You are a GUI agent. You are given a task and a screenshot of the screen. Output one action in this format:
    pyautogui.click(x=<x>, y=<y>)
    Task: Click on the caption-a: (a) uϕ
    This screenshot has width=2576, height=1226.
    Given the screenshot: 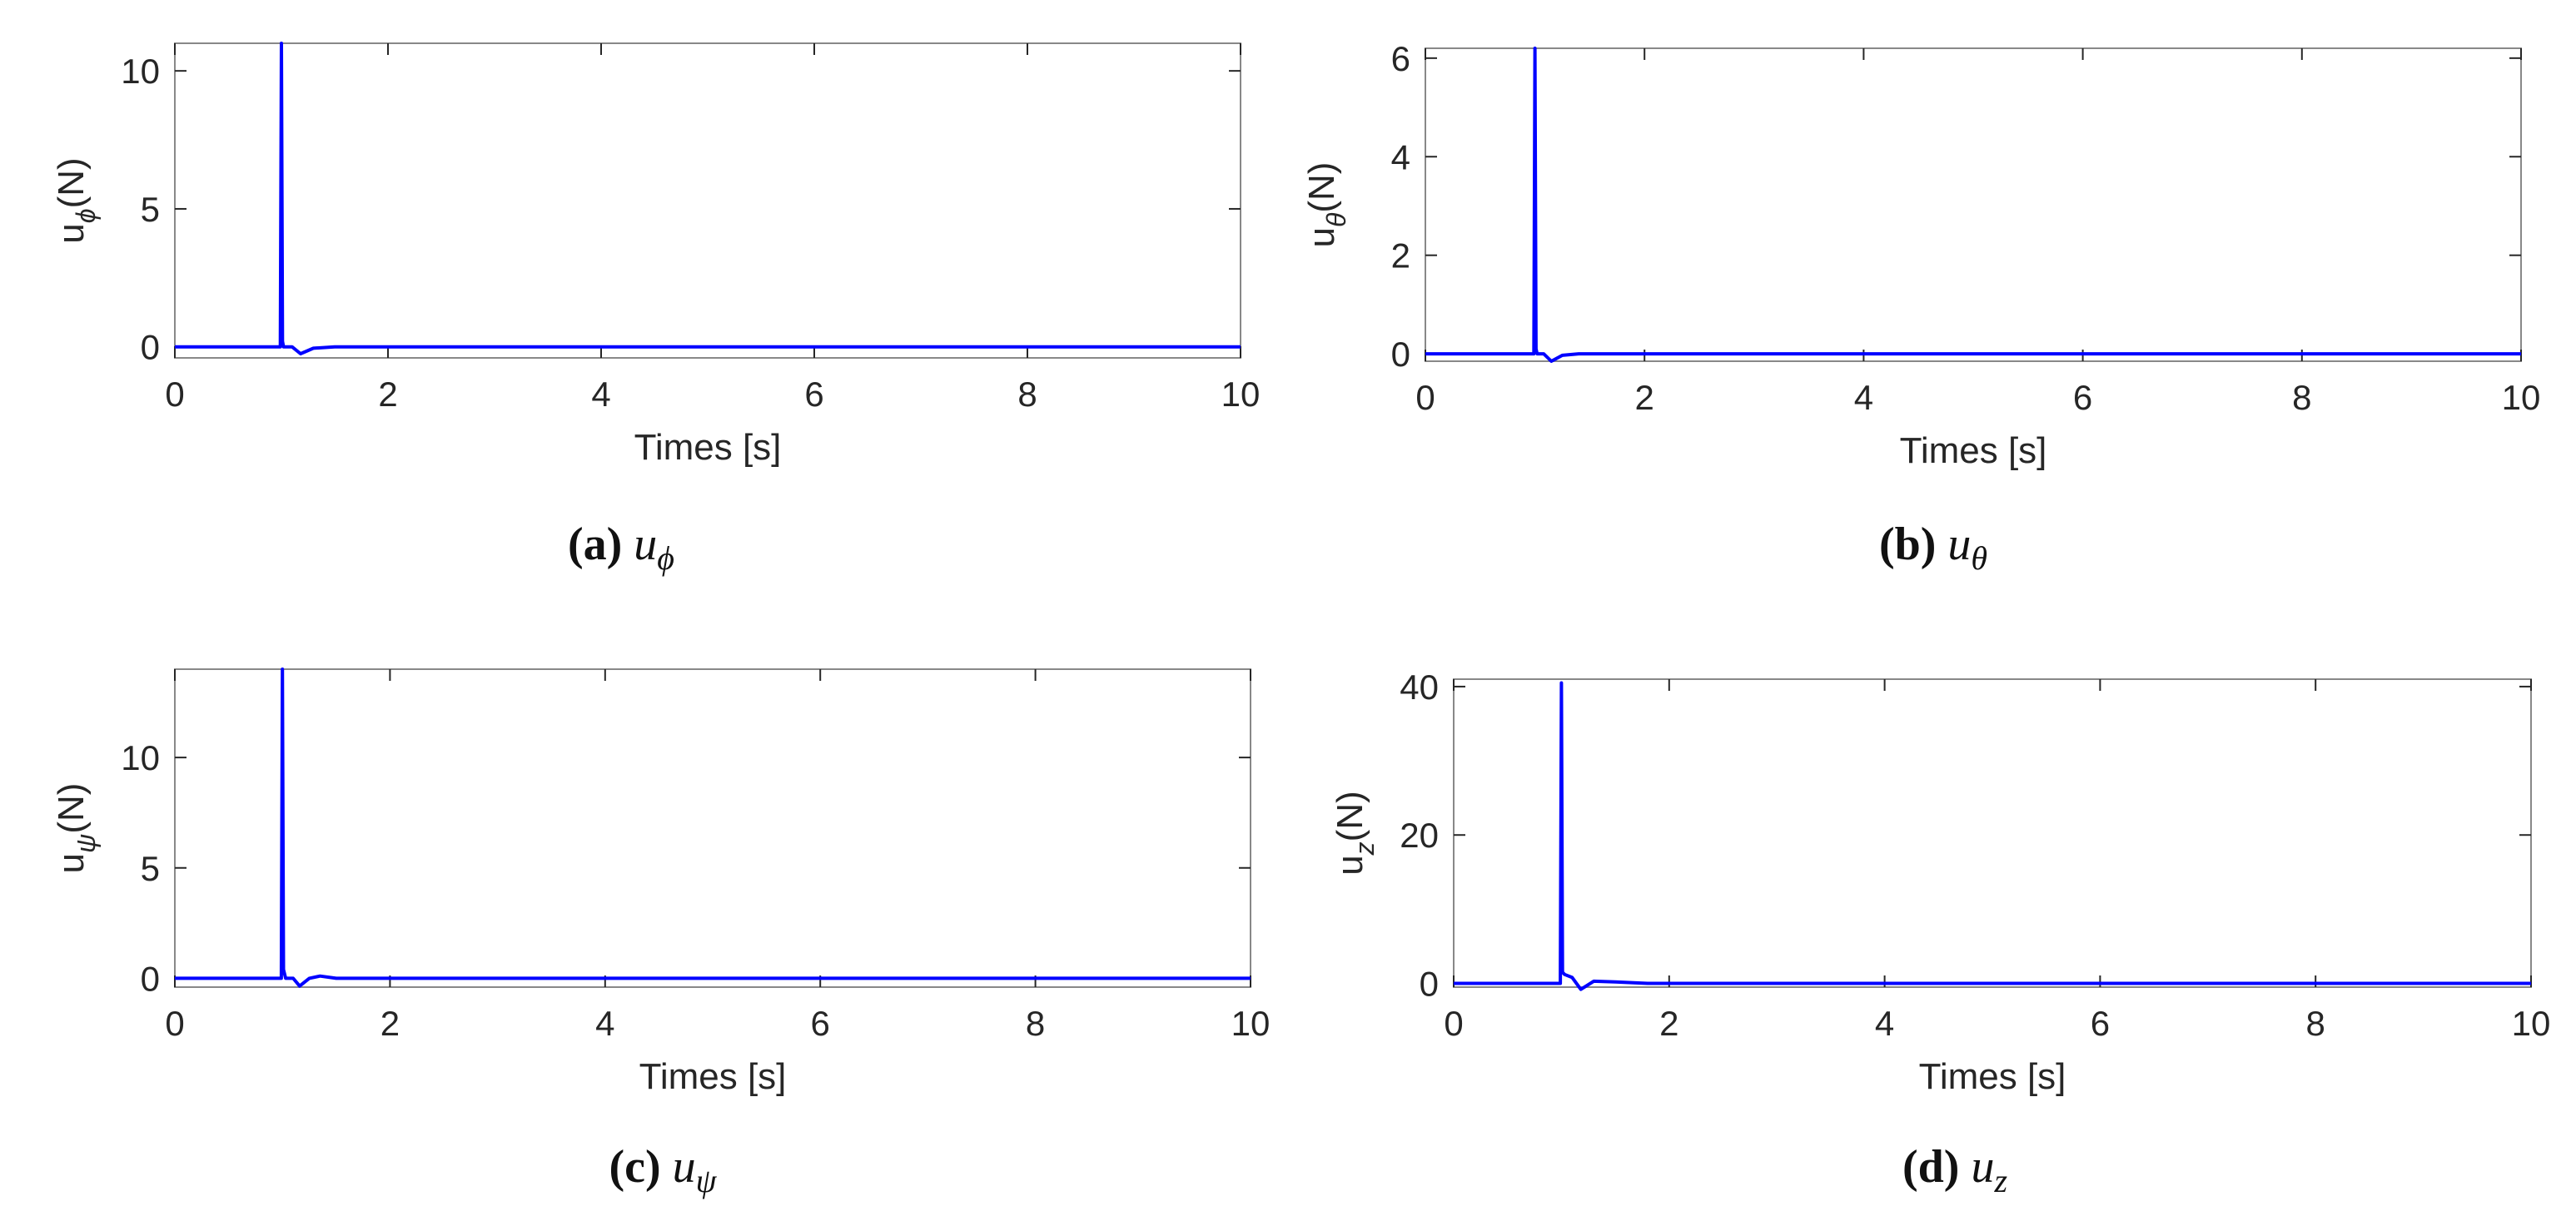 What is the action you would take?
    pyautogui.click(x=621, y=548)
    